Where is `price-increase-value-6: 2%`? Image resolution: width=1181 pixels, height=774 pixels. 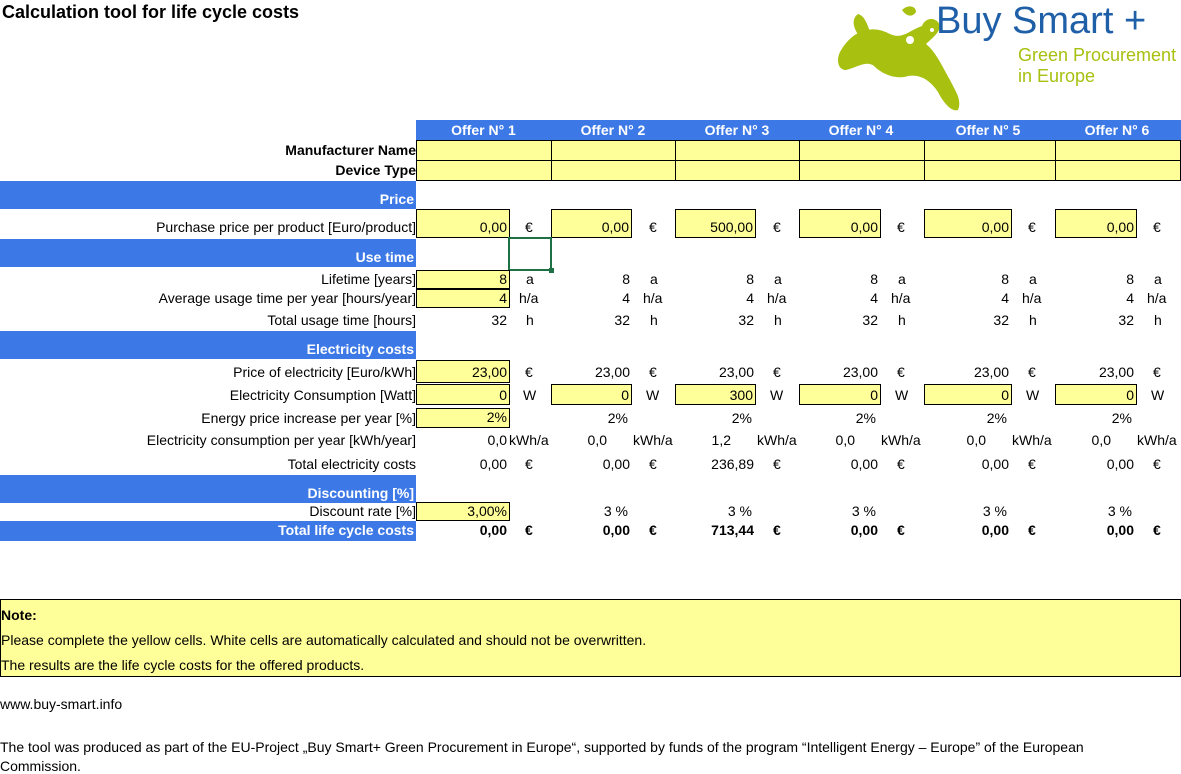
price-increase-value-6: 2% is located at coordinates (1121, 418).